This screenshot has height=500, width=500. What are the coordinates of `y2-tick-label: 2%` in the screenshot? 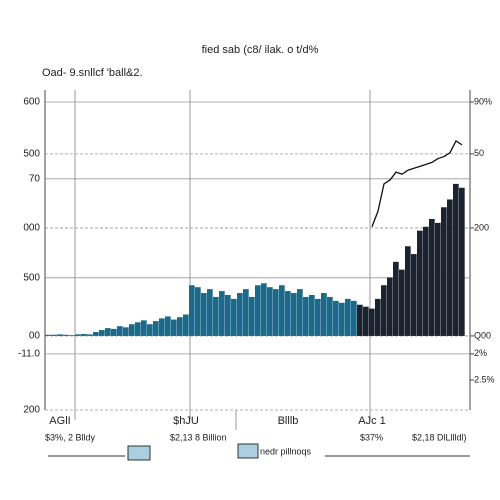 It's located at (480, 353).